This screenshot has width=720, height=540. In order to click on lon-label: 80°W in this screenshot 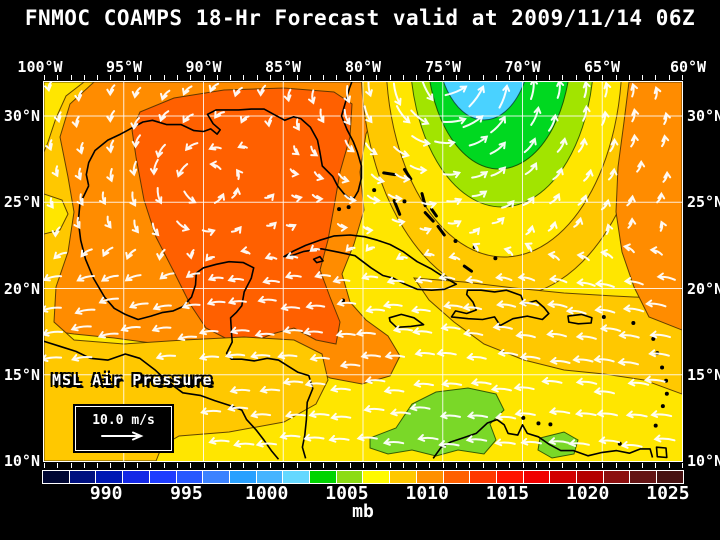, I will do `click(363, 67)`.